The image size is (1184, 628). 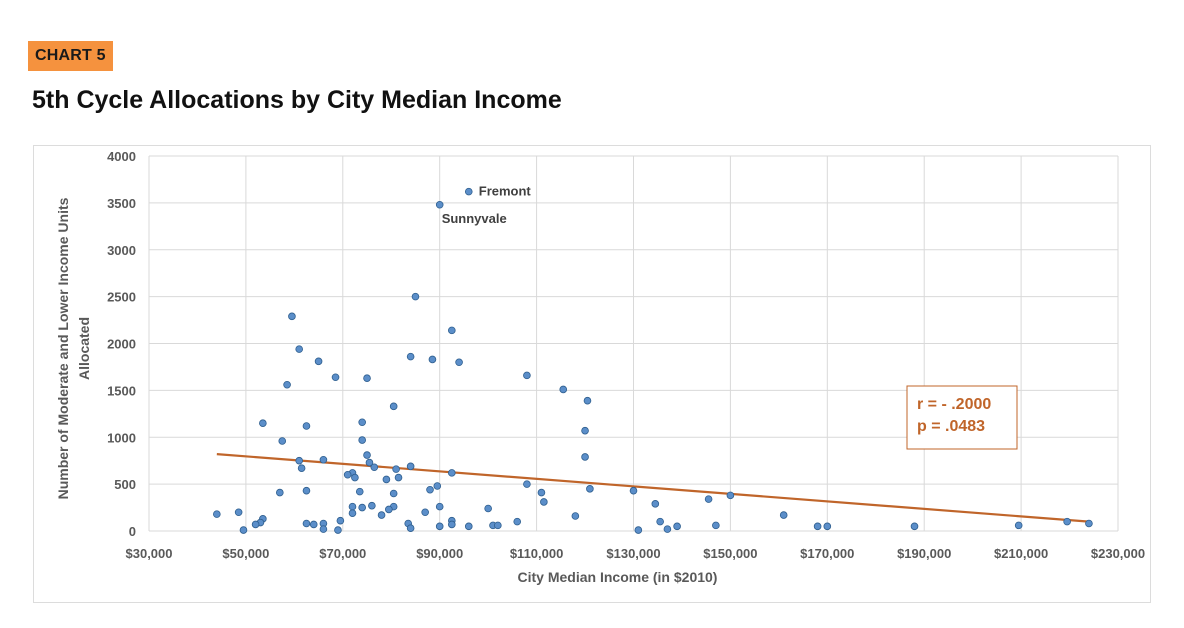 What do you see at coordinates (132, 531) in the screenshot?
I see `y-tick-label: 0` at bounding box center [132, 531].